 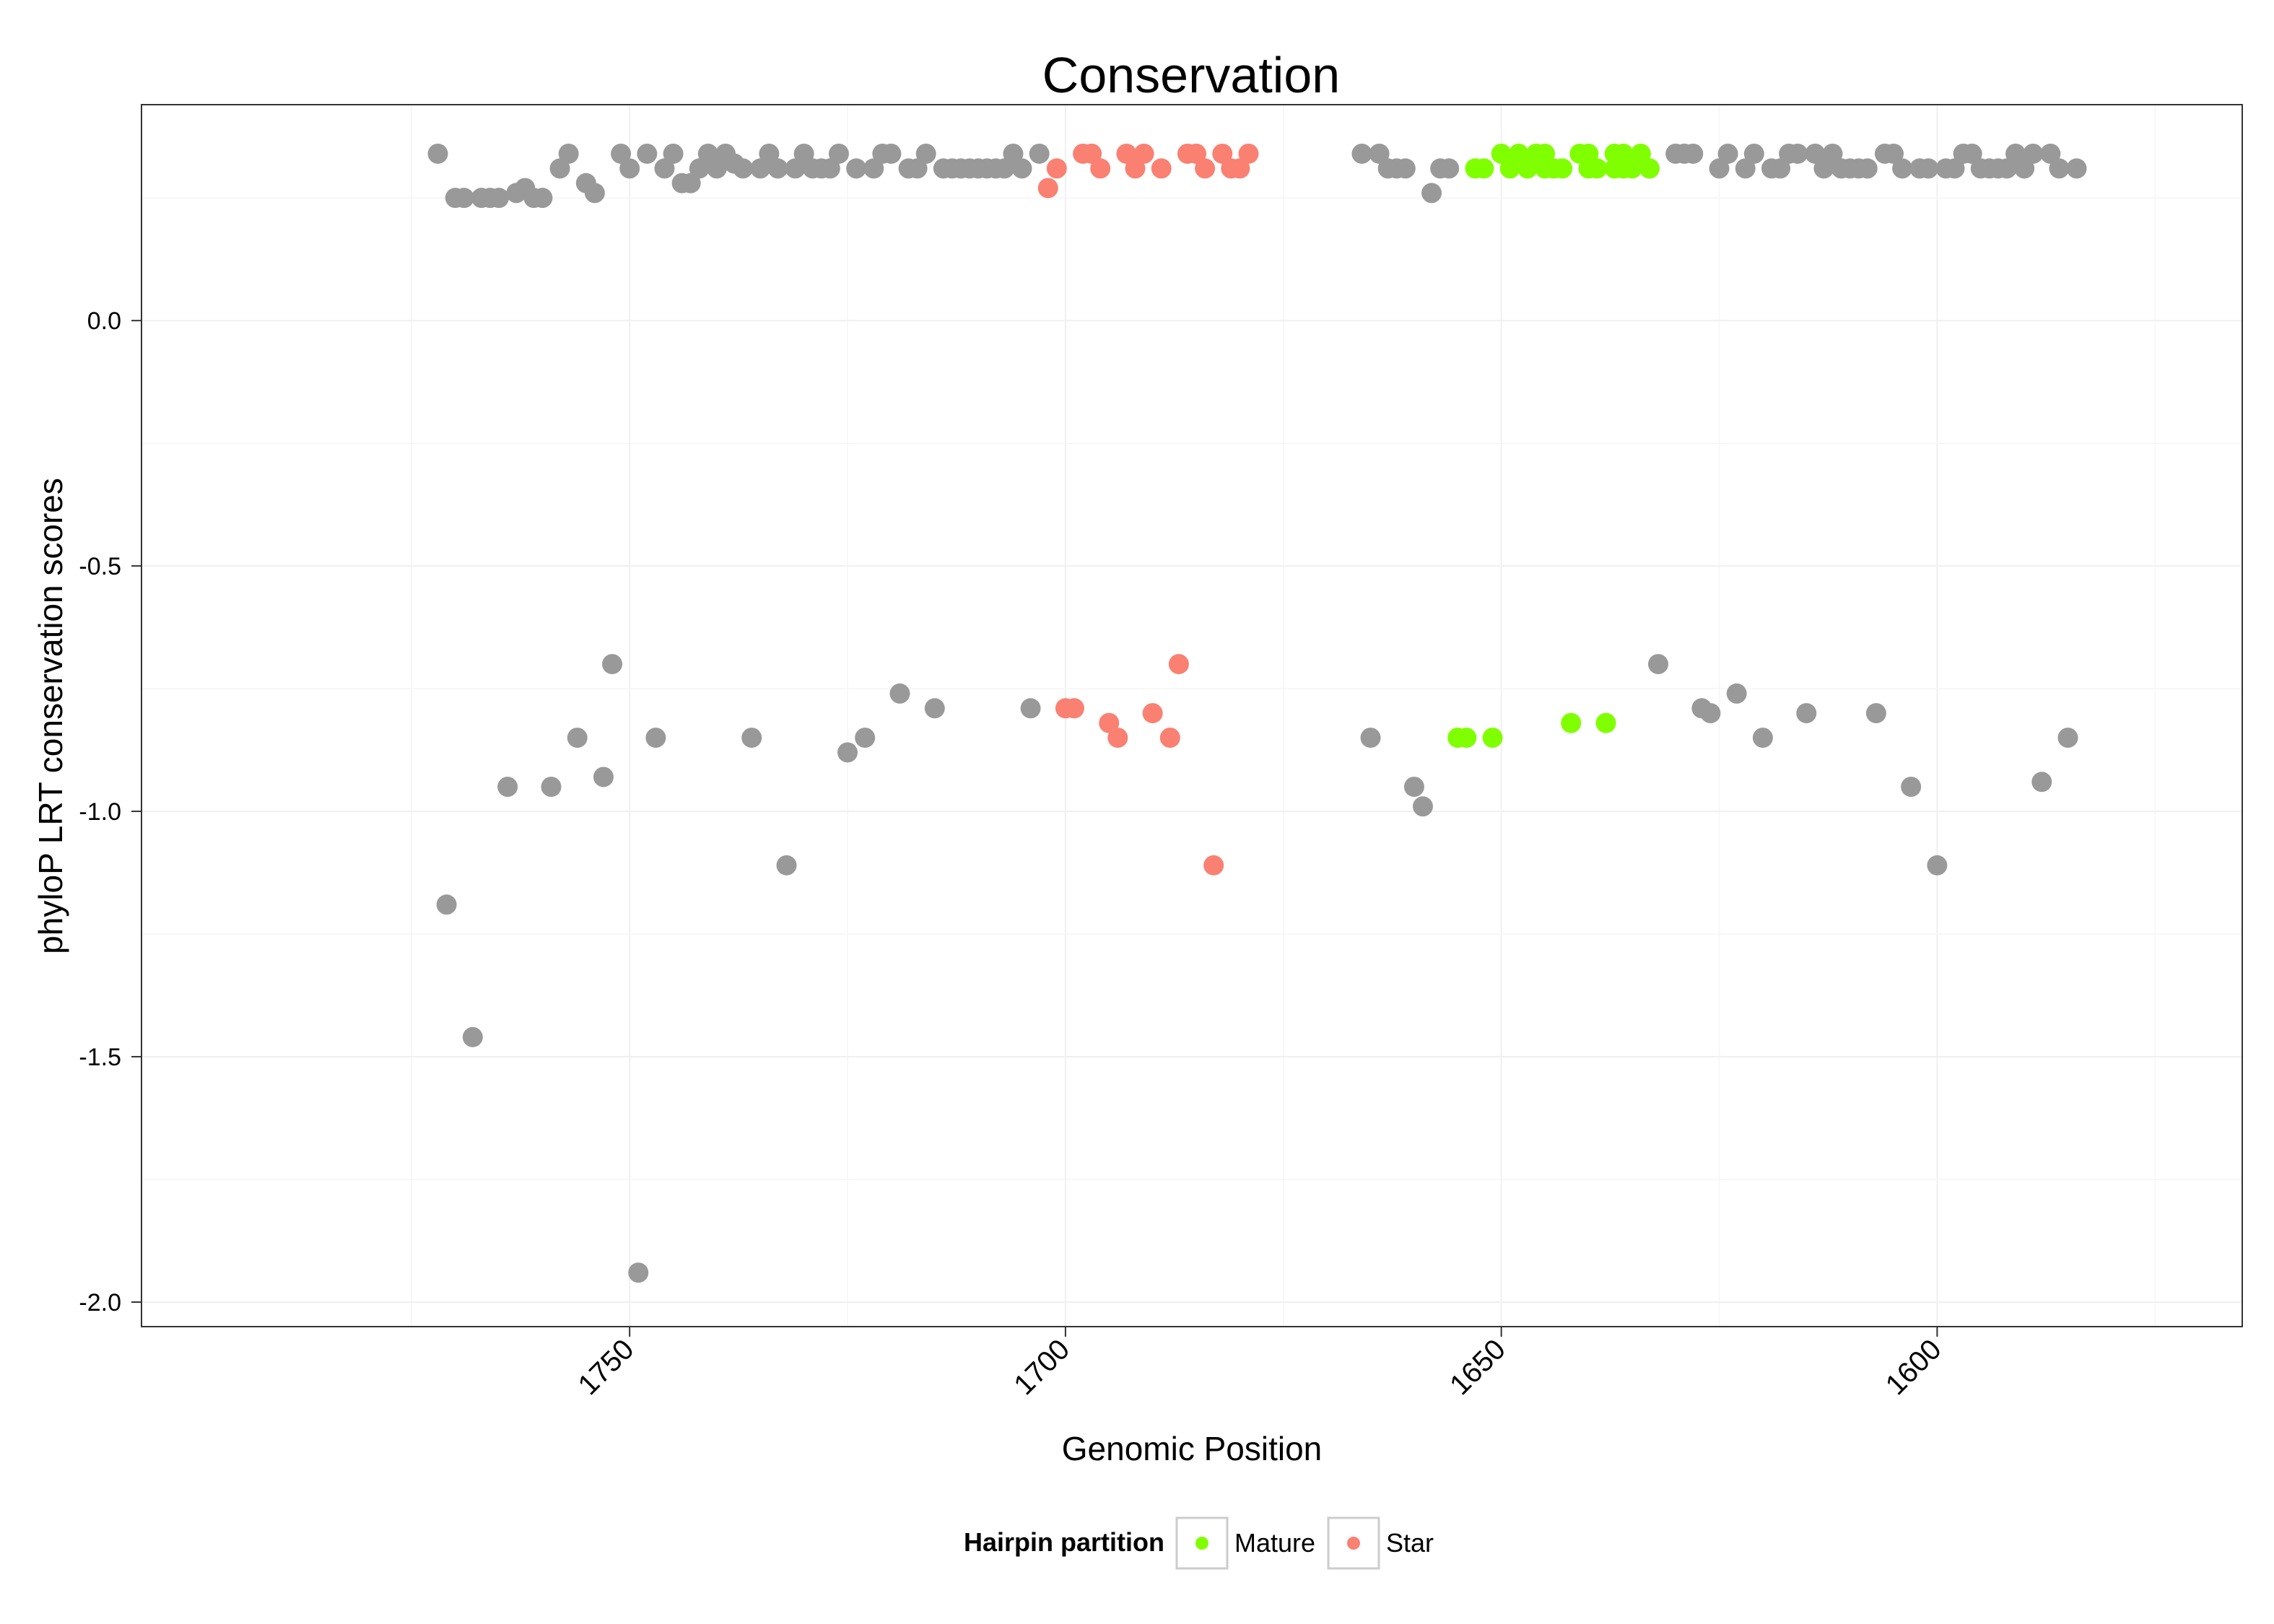 I want to click on legend-marker-mature, so click(x=1202, y=1543).